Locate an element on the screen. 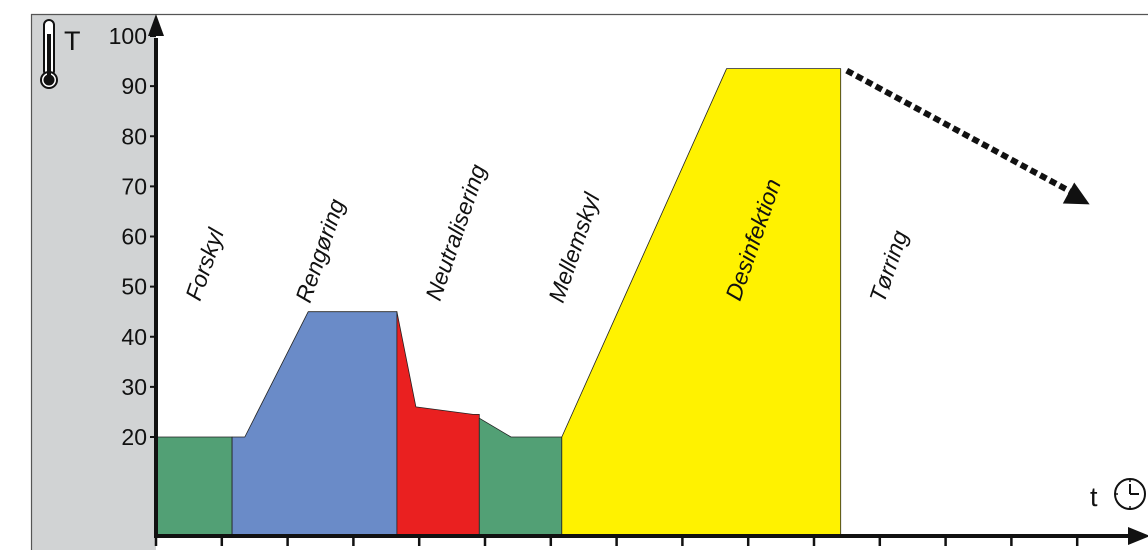 The width and height of the screenshot is (1148, 550). phase-label: Tørring is located at coordinates (888, 266).